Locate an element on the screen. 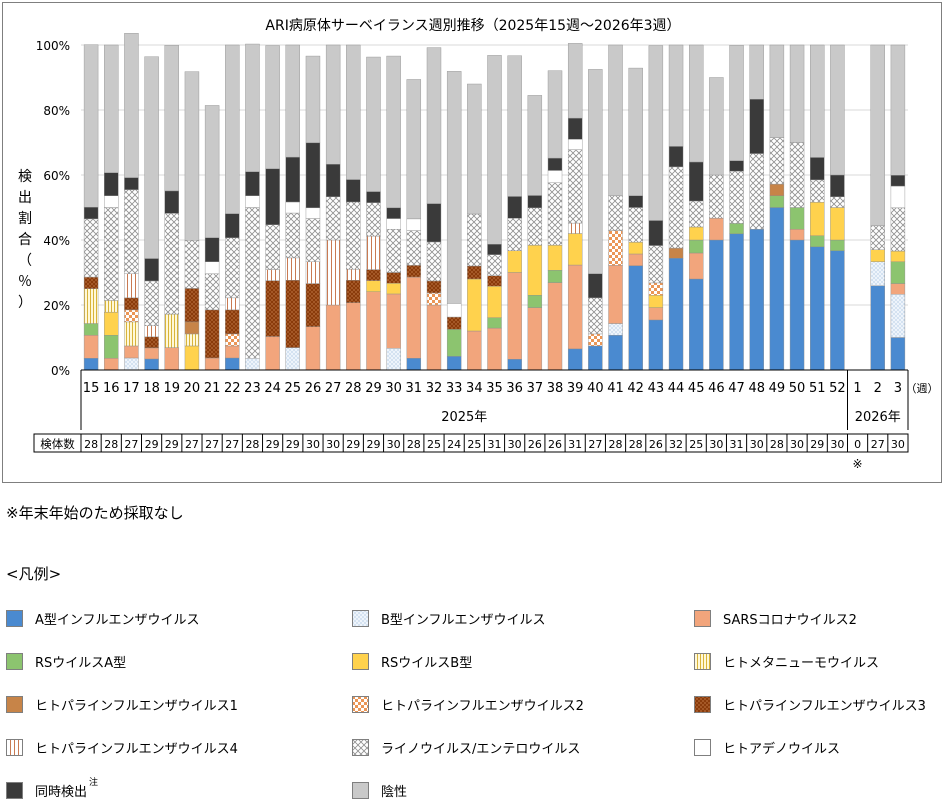 This screenshot has width=946, height=805. x-tick-label: 3 is located at coordinates (898, 388).